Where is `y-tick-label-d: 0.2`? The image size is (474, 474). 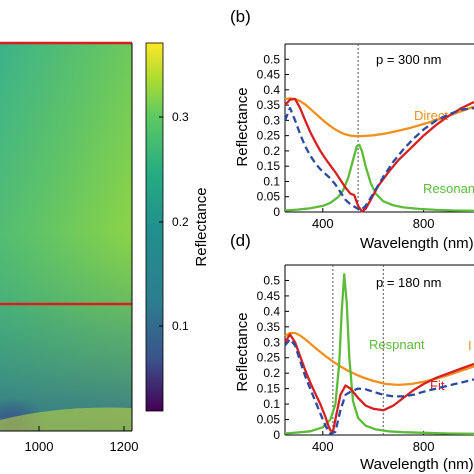
y-tick-label-d: 0.2 is located at coordinates (271, 373).